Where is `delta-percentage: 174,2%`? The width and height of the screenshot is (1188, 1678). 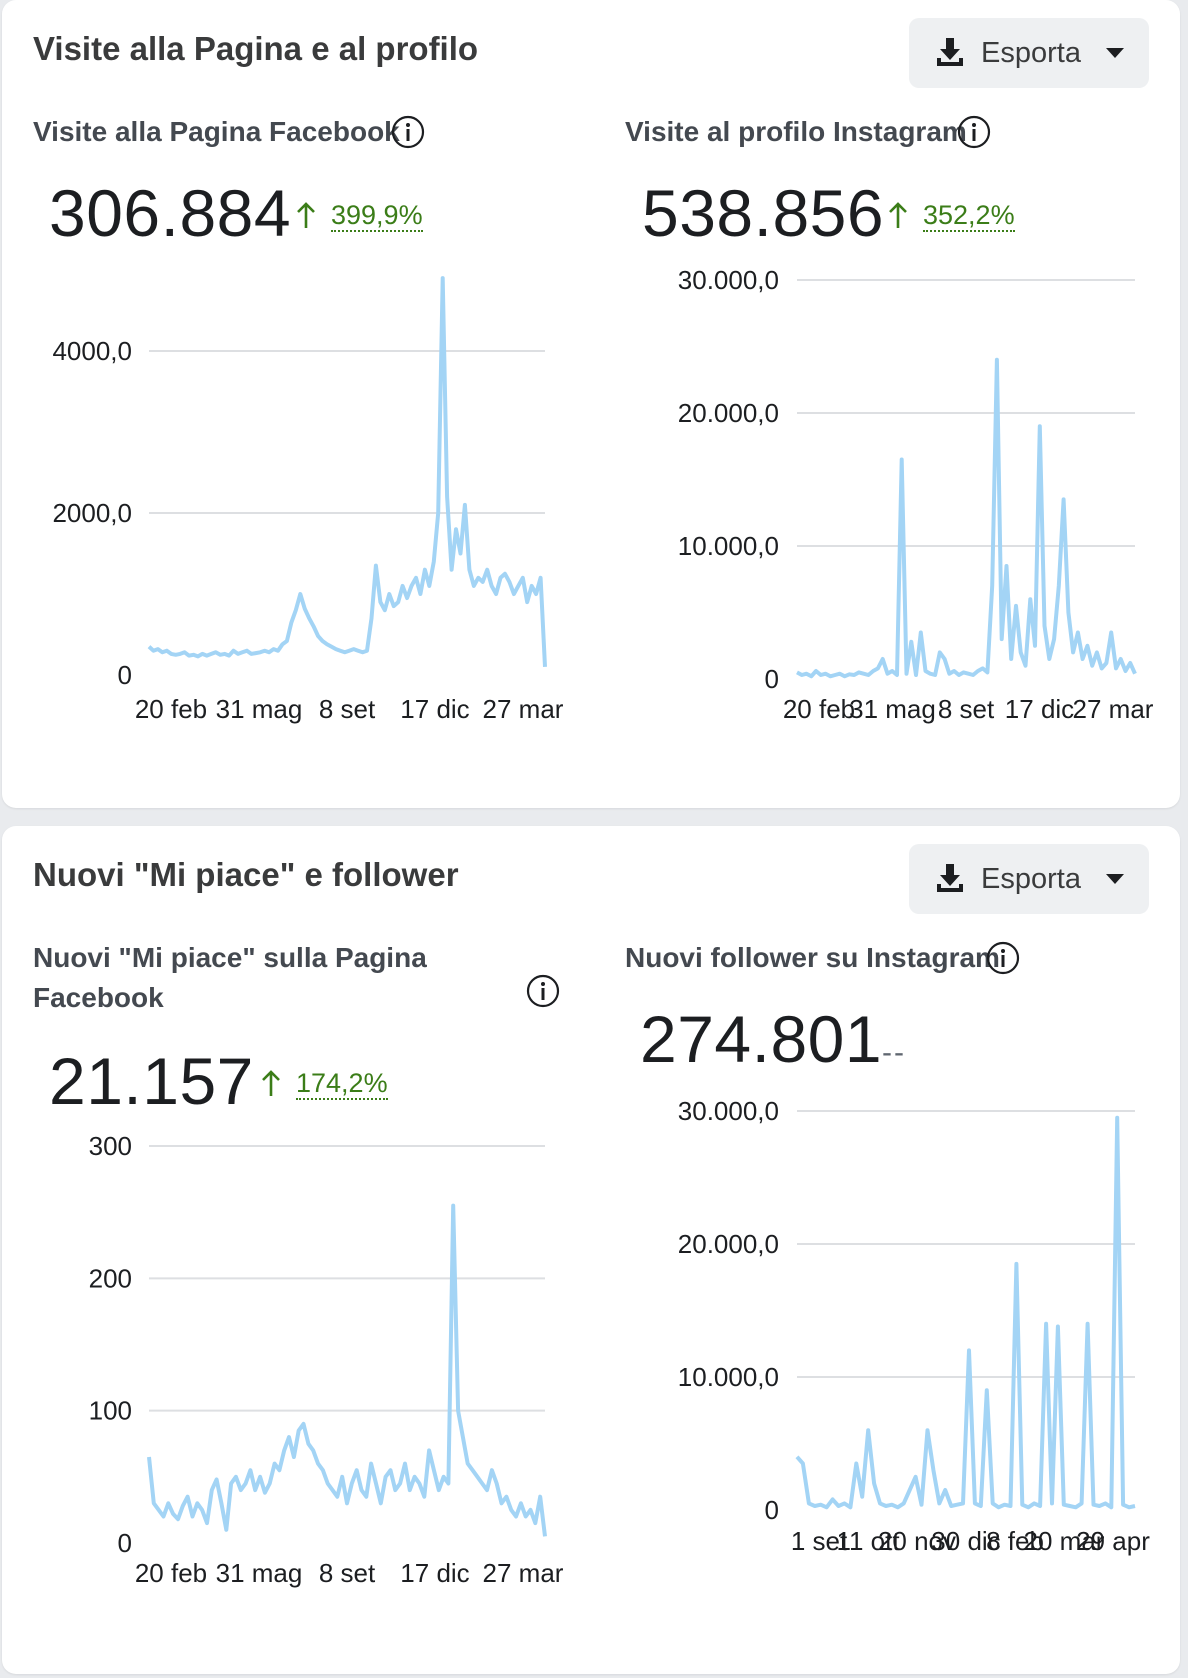 delta-percentage: 174,2% is located at coordinates (342, 1084).